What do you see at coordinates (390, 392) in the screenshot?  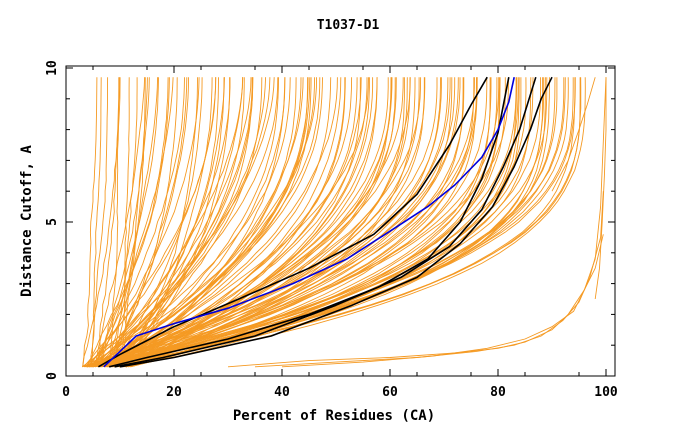 I see `x-tick-label: 60` at bounding box center [390, 392].